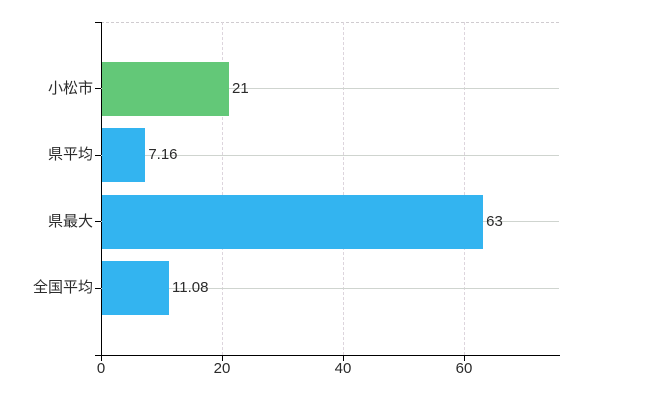  Describe the element at coordinates (70, 155) in the screenshot. I see `category-label: 県平均` at that location.